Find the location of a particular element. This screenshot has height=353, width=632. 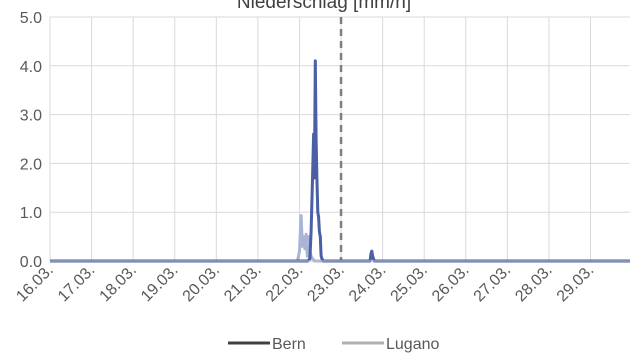

x-tick-label: 25.03. is located at coordinates (409, 283).